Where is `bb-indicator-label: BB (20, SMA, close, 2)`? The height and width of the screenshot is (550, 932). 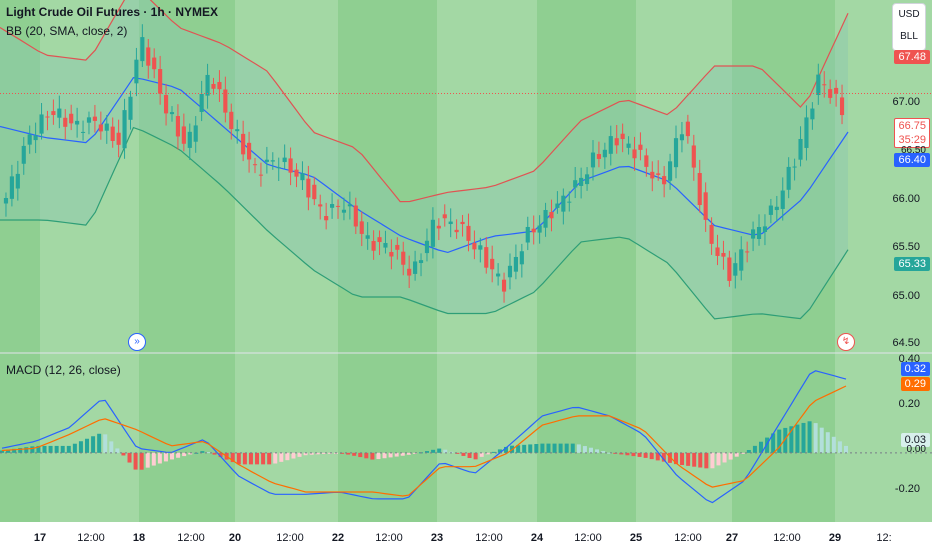 bb-indicator-label: BB (20, SMA, close, 2) is located at coordinates (67, 31).